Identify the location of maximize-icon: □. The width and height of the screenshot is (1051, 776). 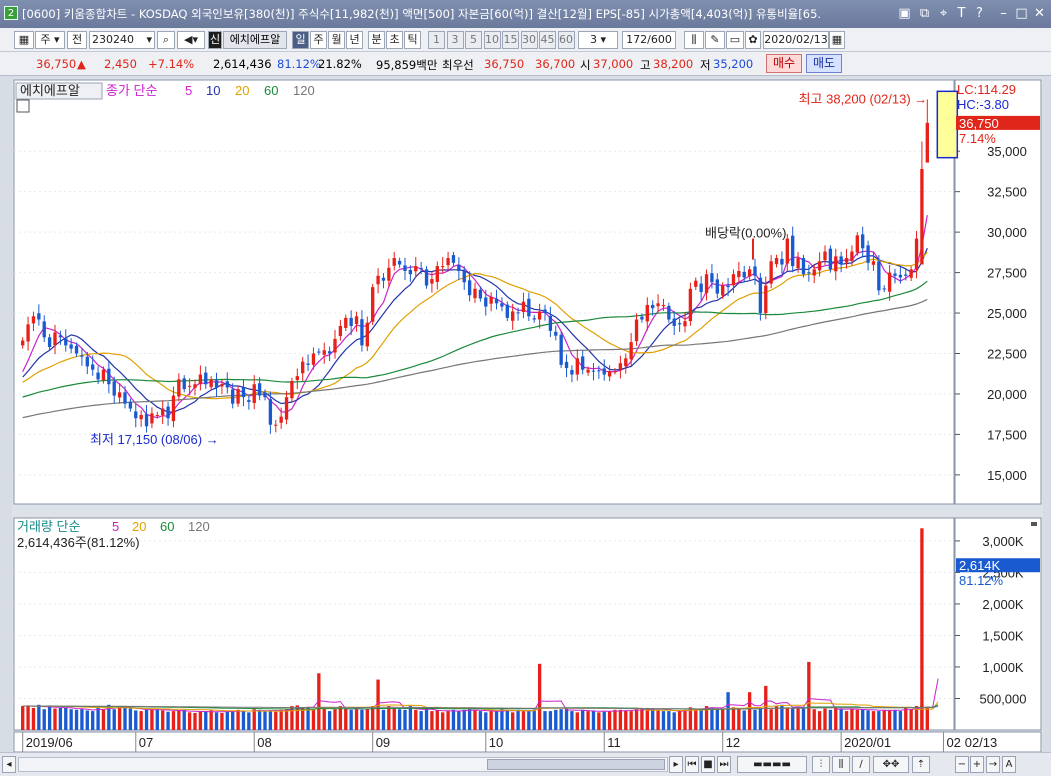
(1021, 13).